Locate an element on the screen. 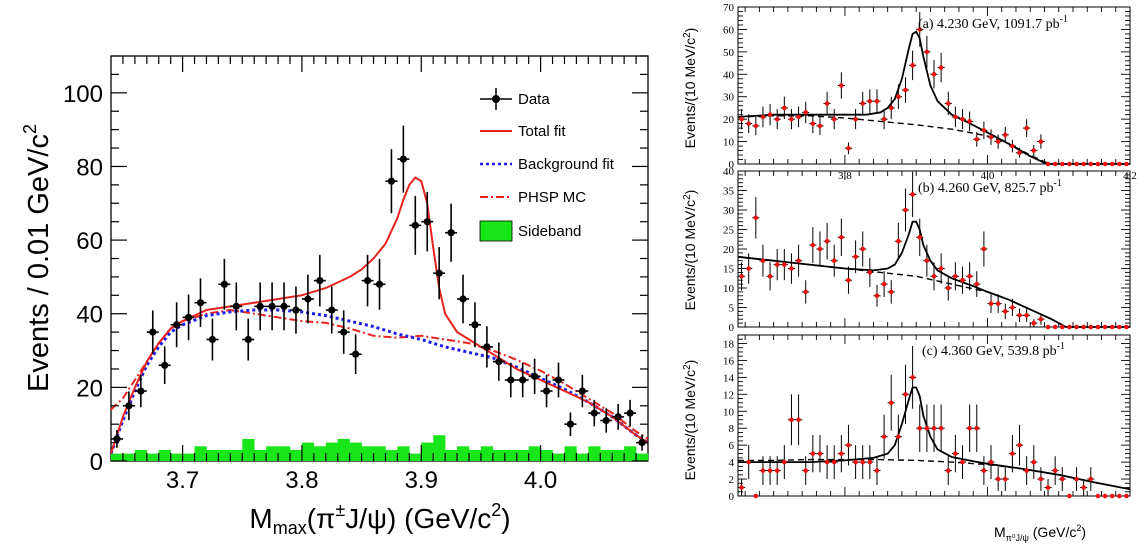  y-tick-label: 25 is located at coordinates (729, 231).